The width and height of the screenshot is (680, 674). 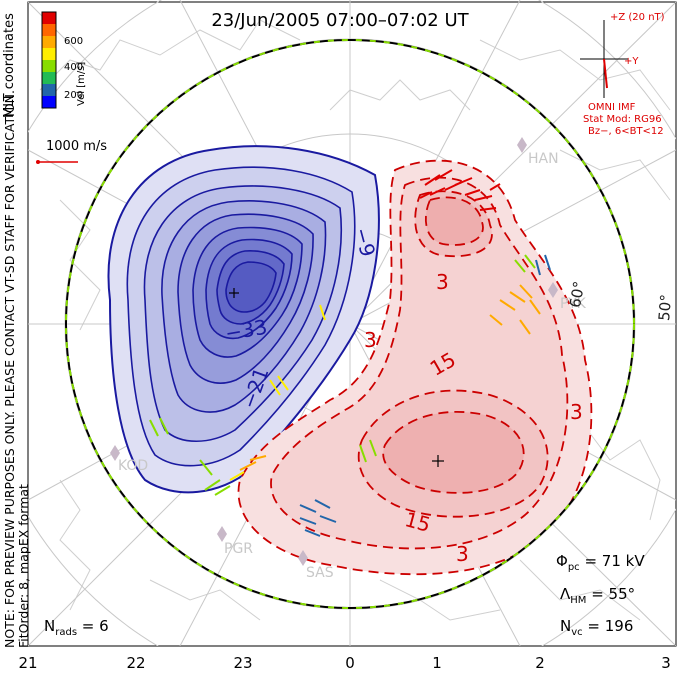 I want to click on station-label: PGR, so click(x=239, y=549).